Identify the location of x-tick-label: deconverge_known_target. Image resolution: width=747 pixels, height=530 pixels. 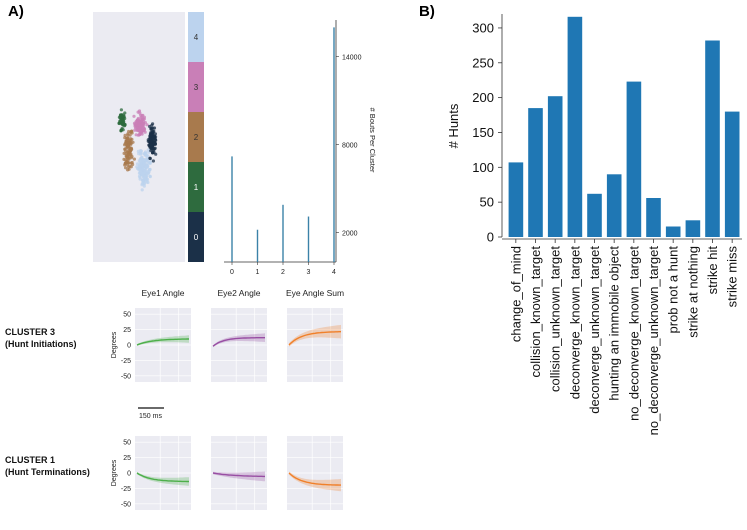
(574, 323).